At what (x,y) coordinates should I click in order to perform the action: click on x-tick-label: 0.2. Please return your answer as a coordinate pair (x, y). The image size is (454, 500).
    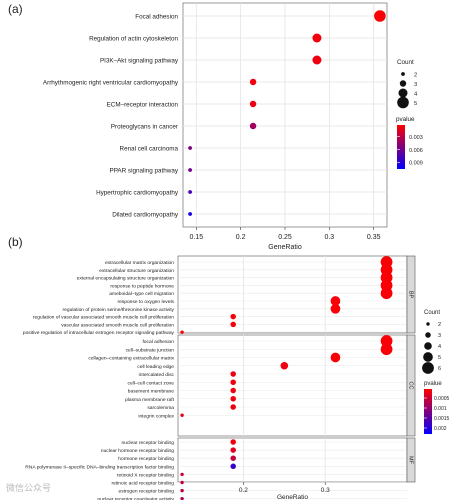
    Looking at the image, I should click on (243, 490).